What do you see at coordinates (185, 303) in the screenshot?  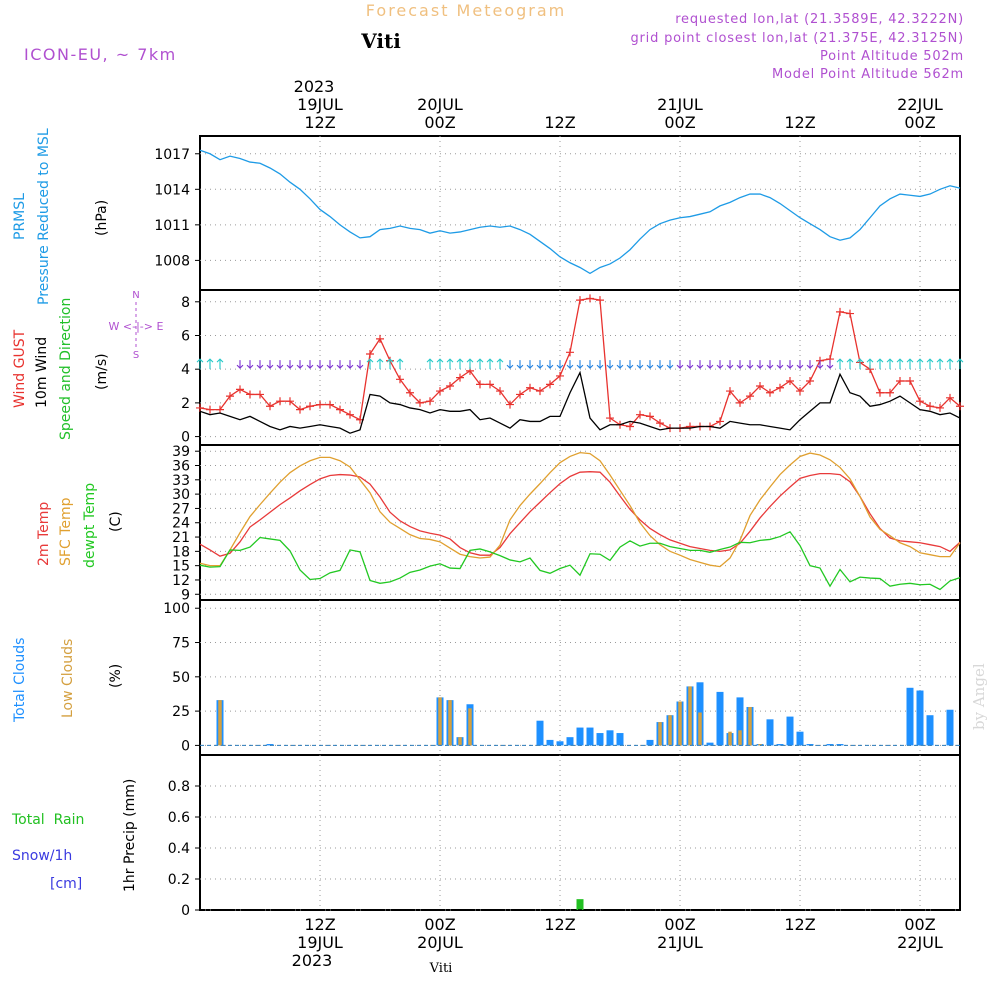 I see `ytick-label: 8` at bounding box center [185, 303].